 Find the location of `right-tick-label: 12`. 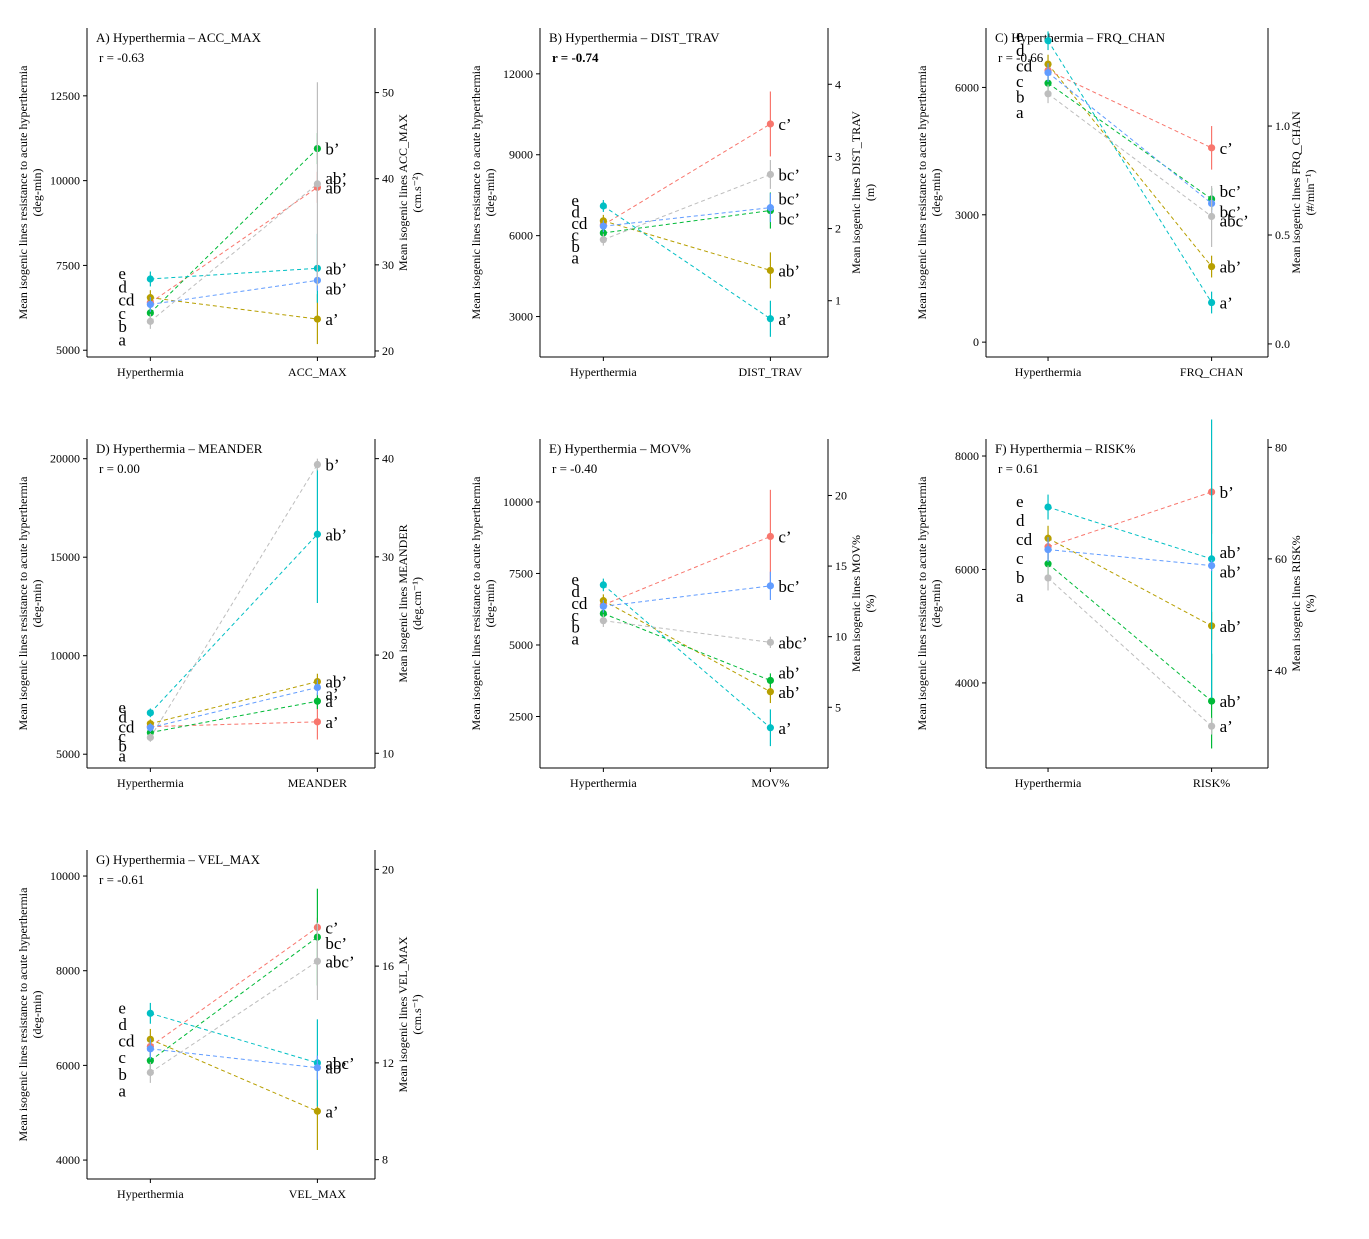

right-tick-label: 12 is located at coordinates (388, 1063).